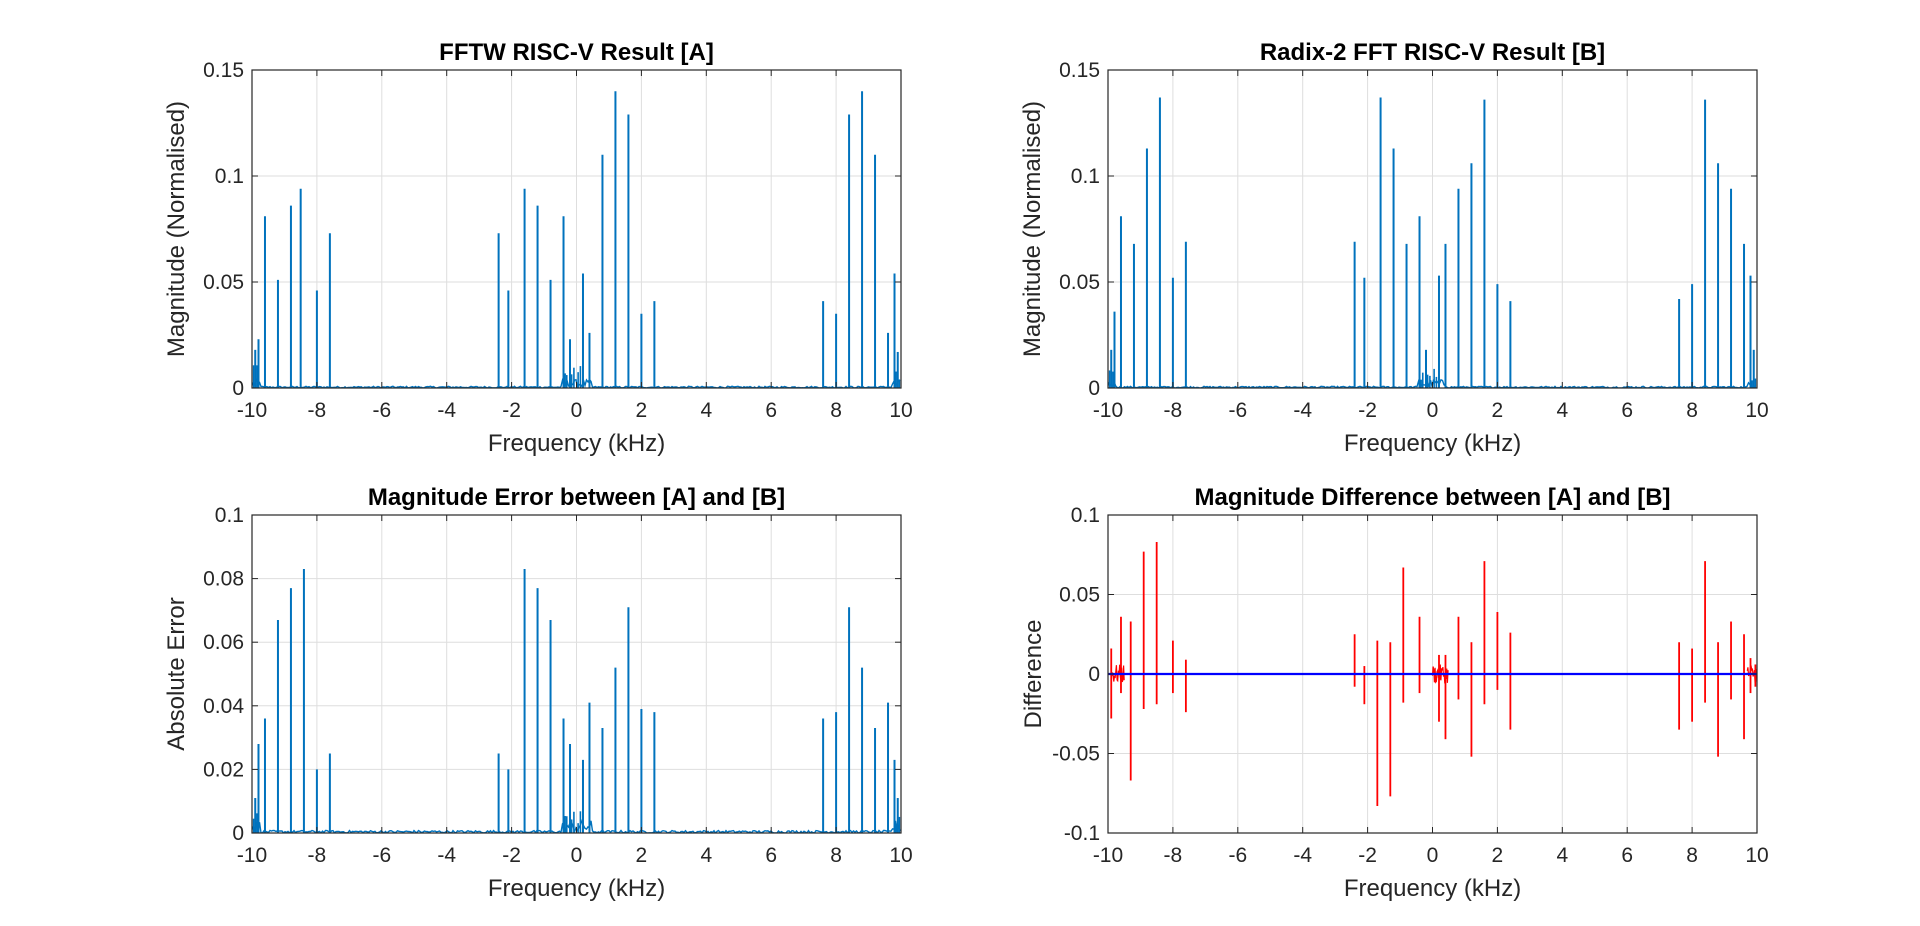  Describe the element at coordinates (176, 673) in the screenshot. I see `y-axis-label: Absolute Error` at that location.